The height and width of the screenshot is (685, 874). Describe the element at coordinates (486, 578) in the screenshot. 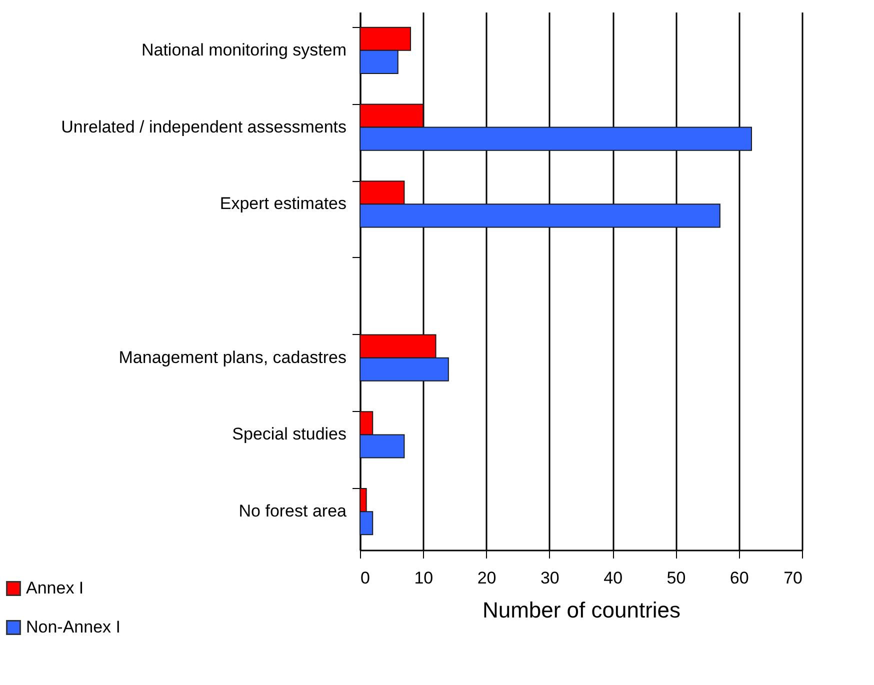

I see `x-tick-label: 20` at that location.